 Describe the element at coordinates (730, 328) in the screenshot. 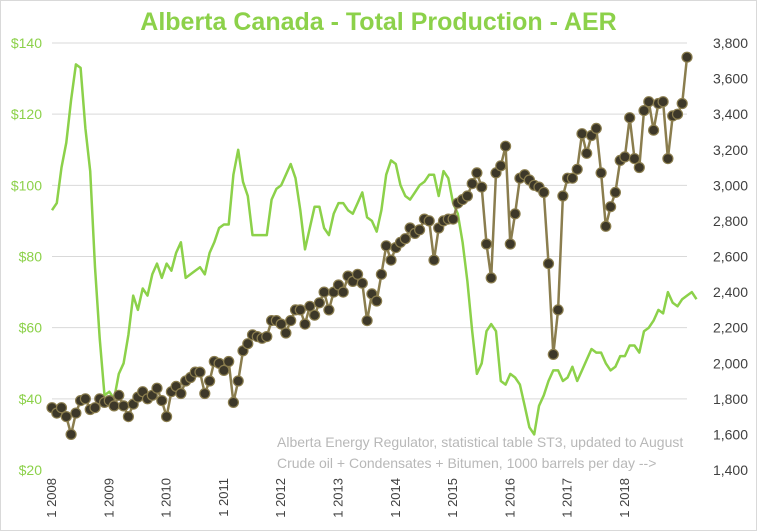

I see `y-right-tick-label: 2,200` at that location.